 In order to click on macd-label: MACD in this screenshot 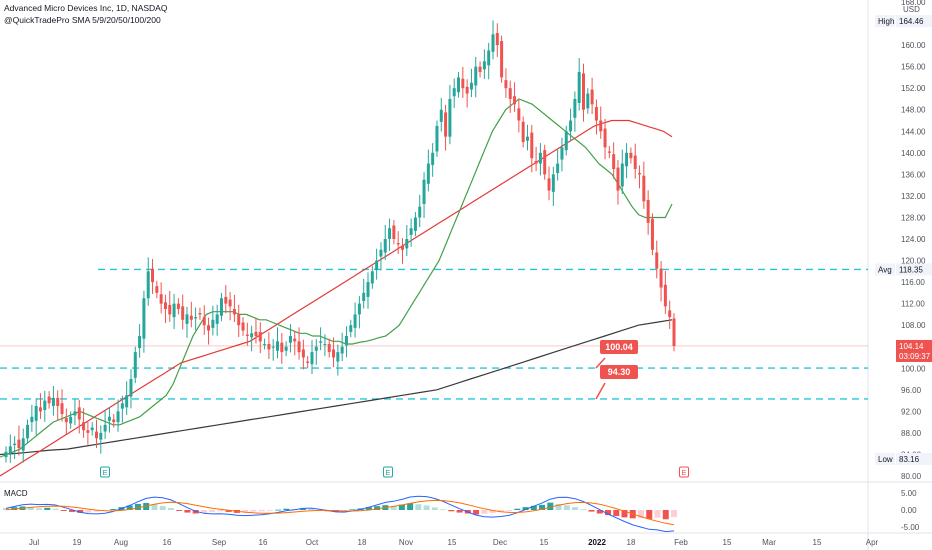, I will do `click(16, 493)`.